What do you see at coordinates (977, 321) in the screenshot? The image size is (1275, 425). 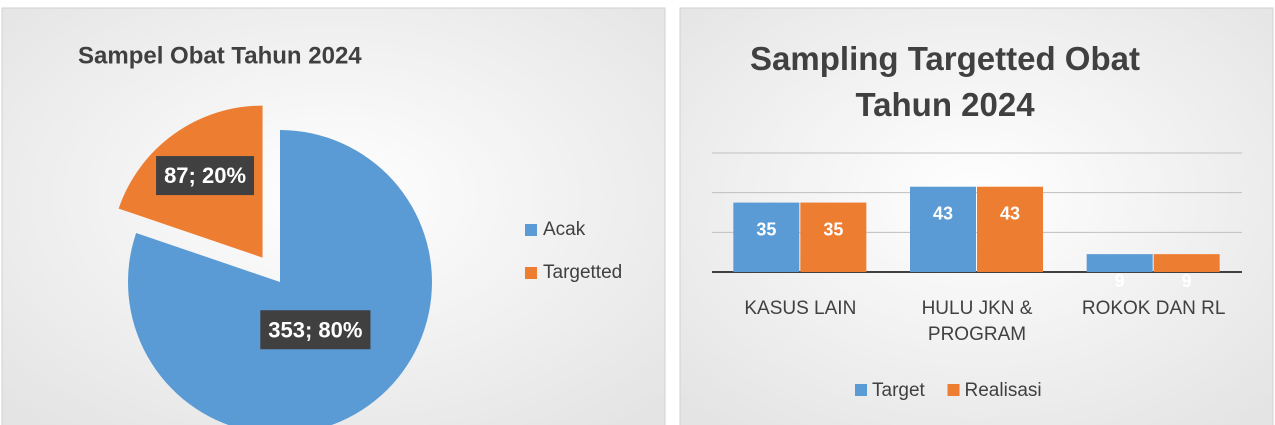 I see `x-tick-label: HULU JKN & PROGRAM` at bounding box center [977, 321].